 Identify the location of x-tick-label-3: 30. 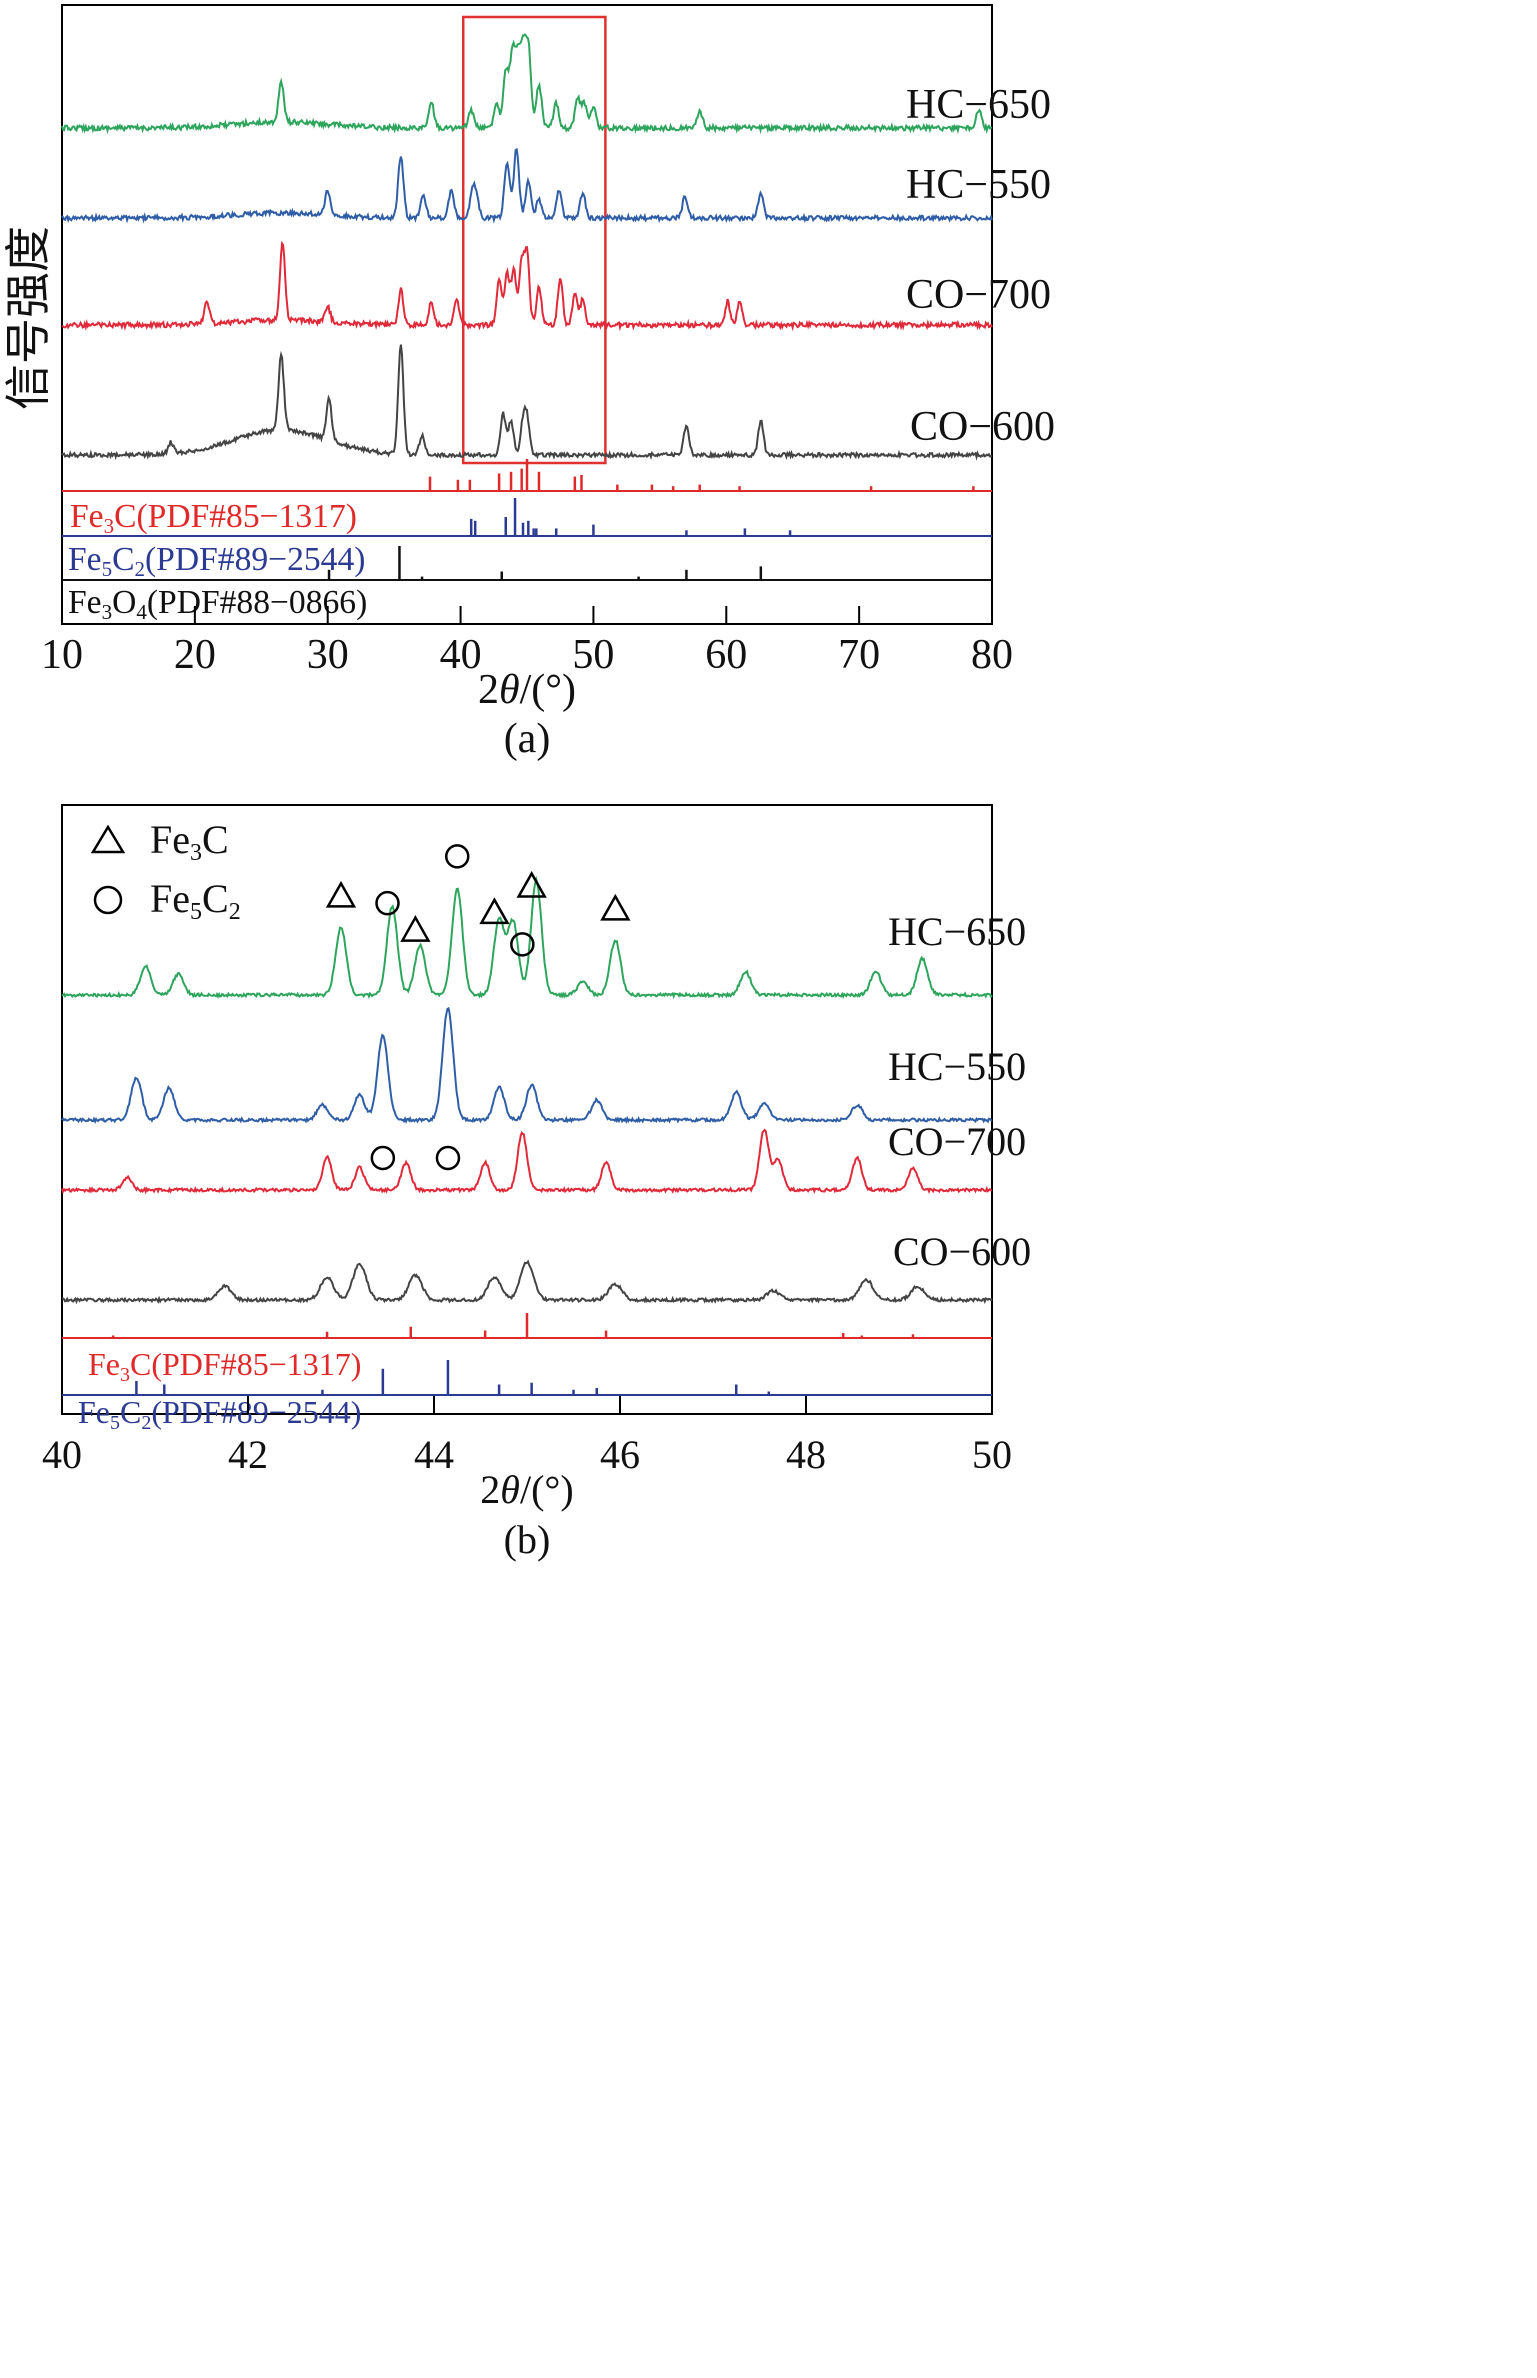
(328, 655).